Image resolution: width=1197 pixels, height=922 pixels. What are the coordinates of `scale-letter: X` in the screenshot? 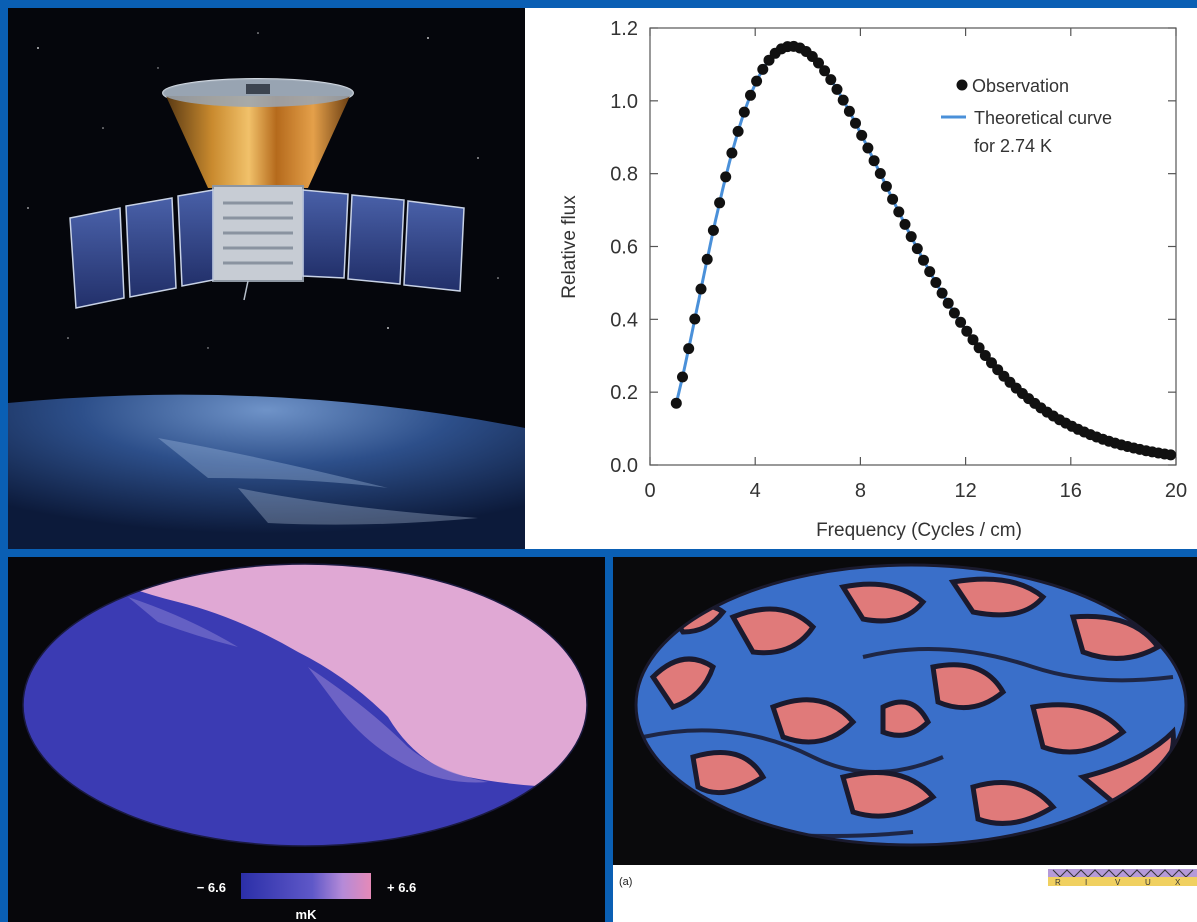 It's located at (1178, 882).